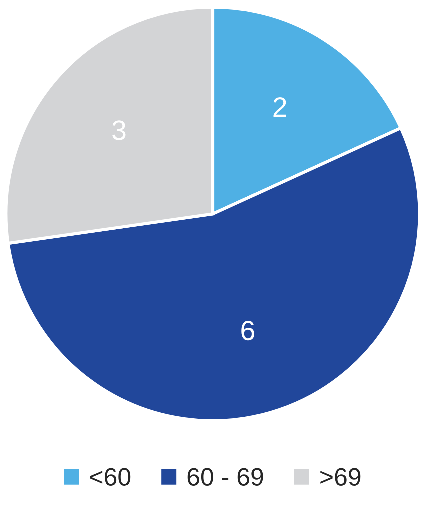 Image resolution: width=426 pixels, height=516 pixels. What do you see at coordinates (280, 107) in the screenshot?
I see `data-label: 2` at bounding box center [280, 107].